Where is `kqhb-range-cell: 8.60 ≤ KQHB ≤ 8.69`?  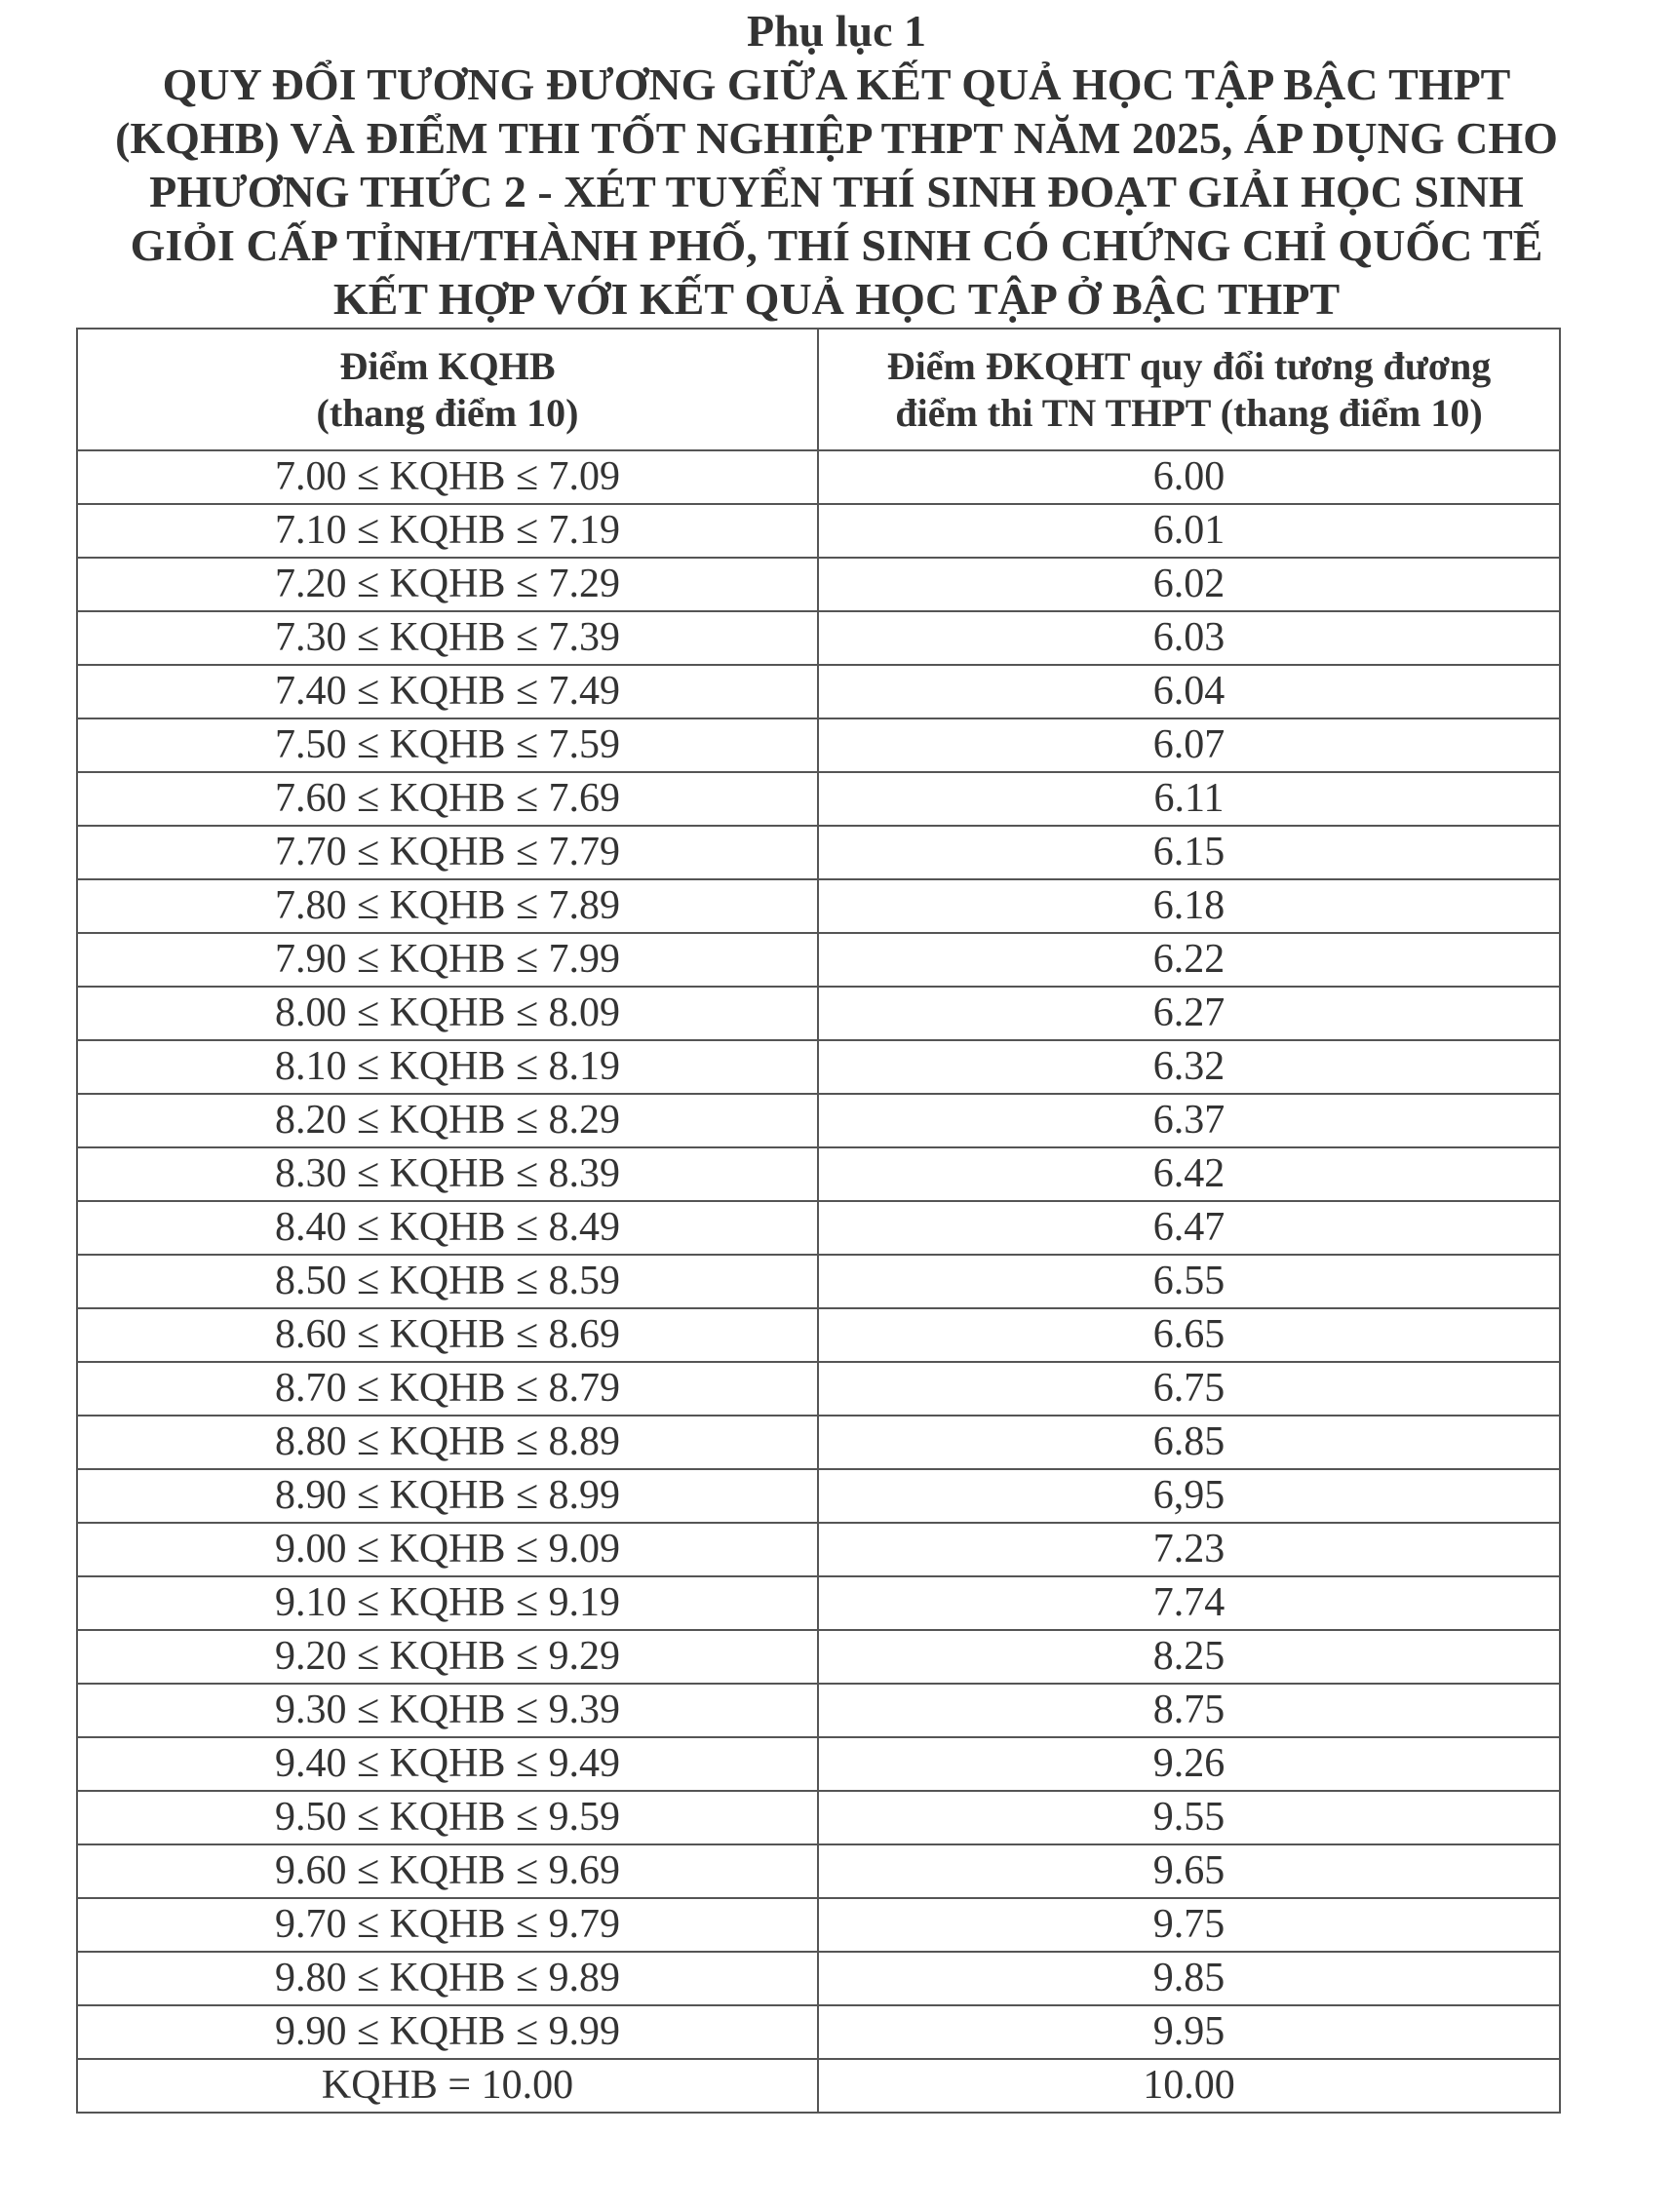
kqhb-range-cell: 8.60 ≤ KQHB ≤ 8.69 is located at coordinates (447, 1335).